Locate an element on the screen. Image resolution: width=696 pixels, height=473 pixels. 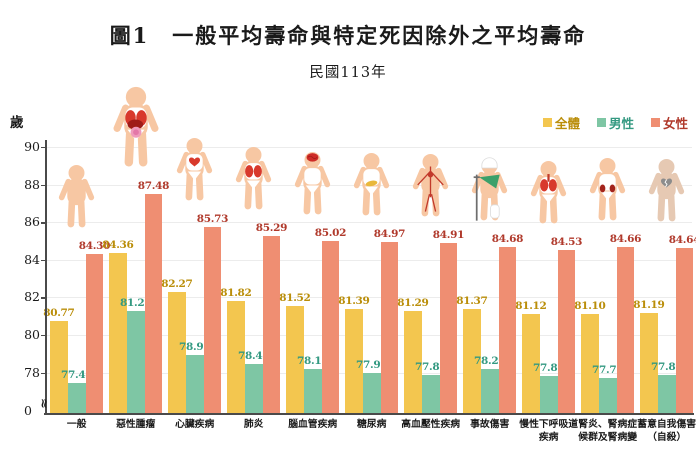
x-axis-line is located at coordinates (369, 414).